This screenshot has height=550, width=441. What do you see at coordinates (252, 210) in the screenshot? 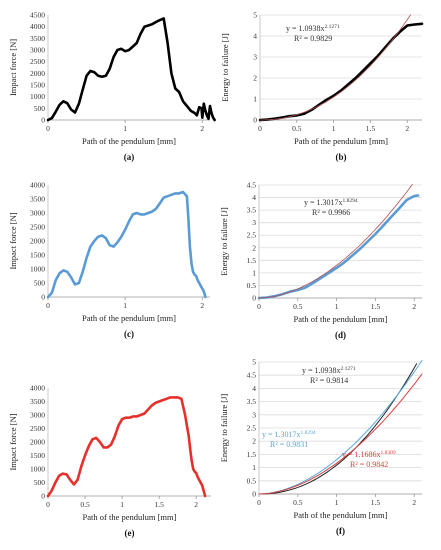
I see `y-tick-label: 3.5` at bounding box center [252, 210].